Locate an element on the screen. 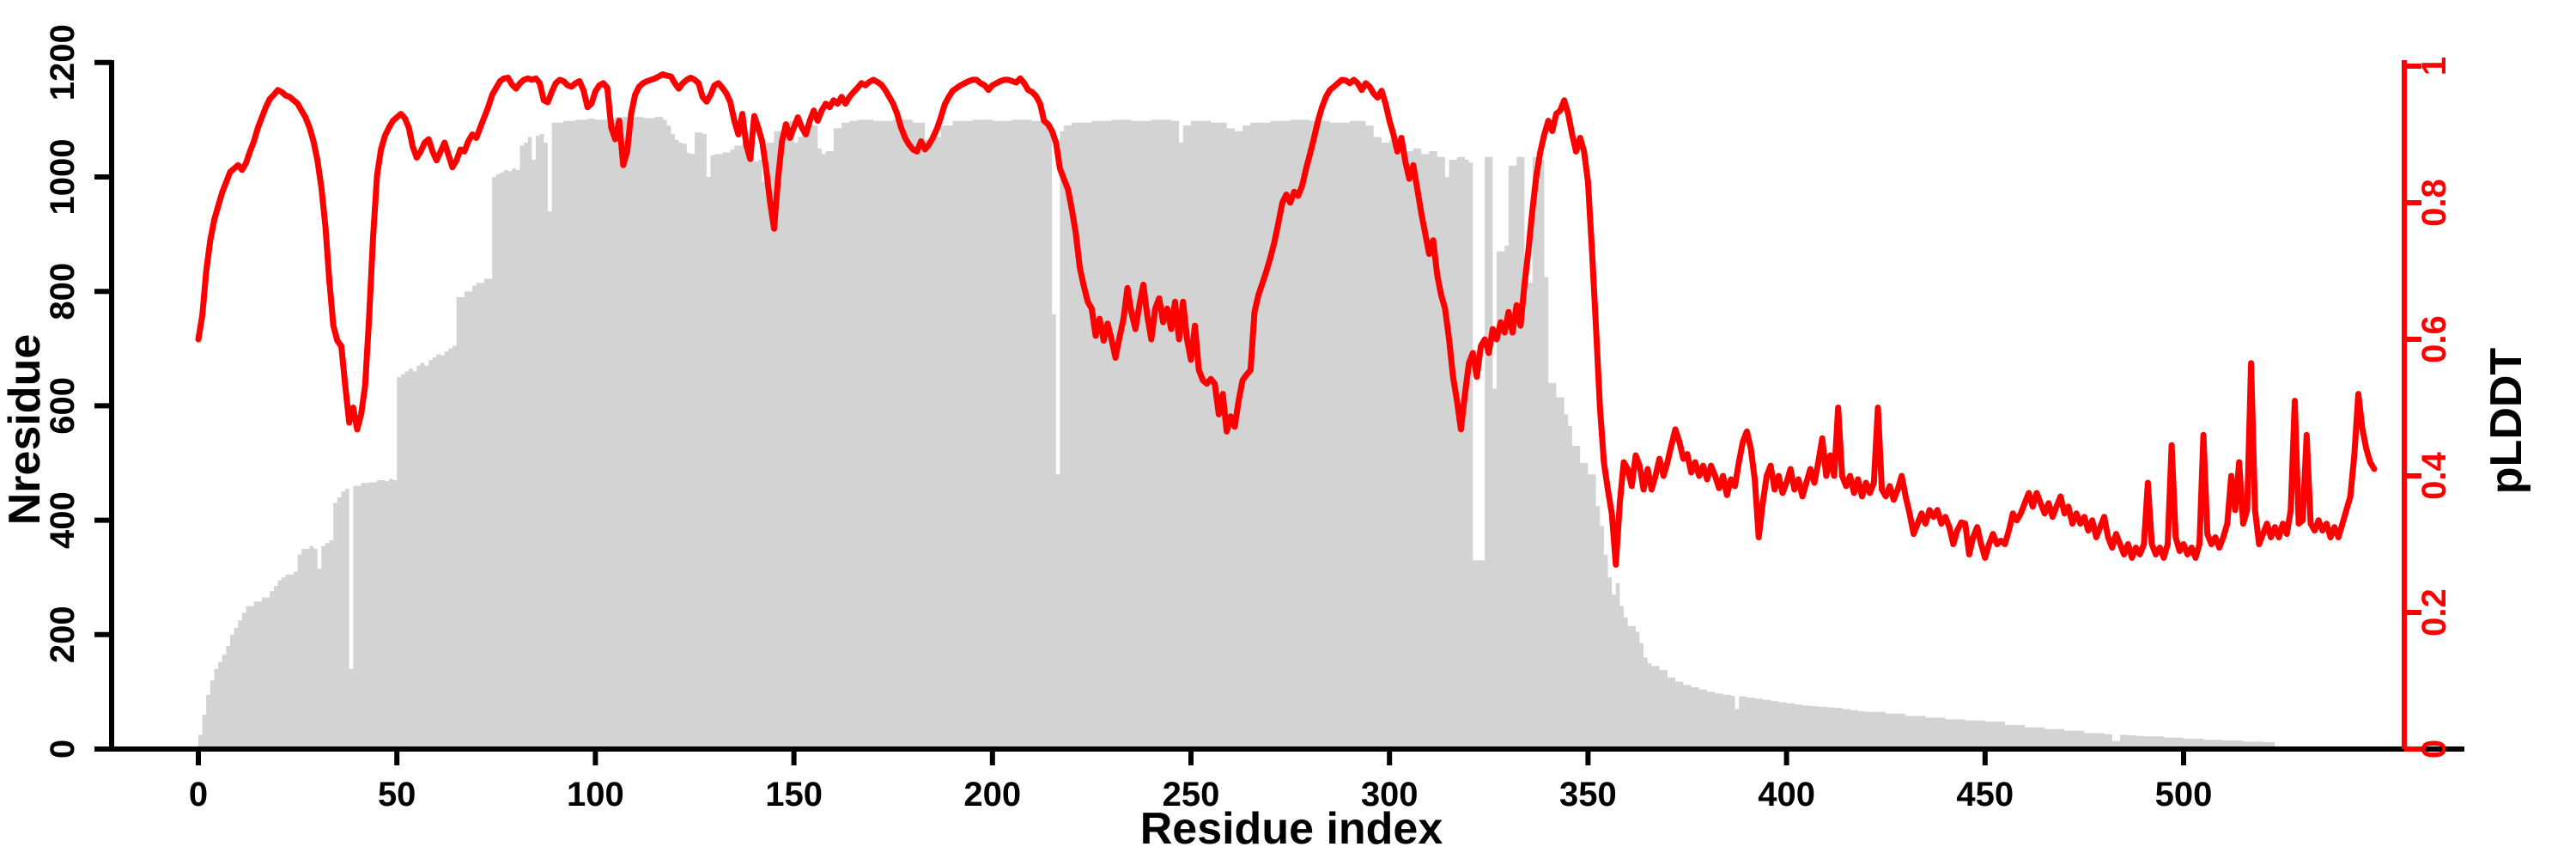  y-left-tick-label: 200 is located at coordinates (63, 634).